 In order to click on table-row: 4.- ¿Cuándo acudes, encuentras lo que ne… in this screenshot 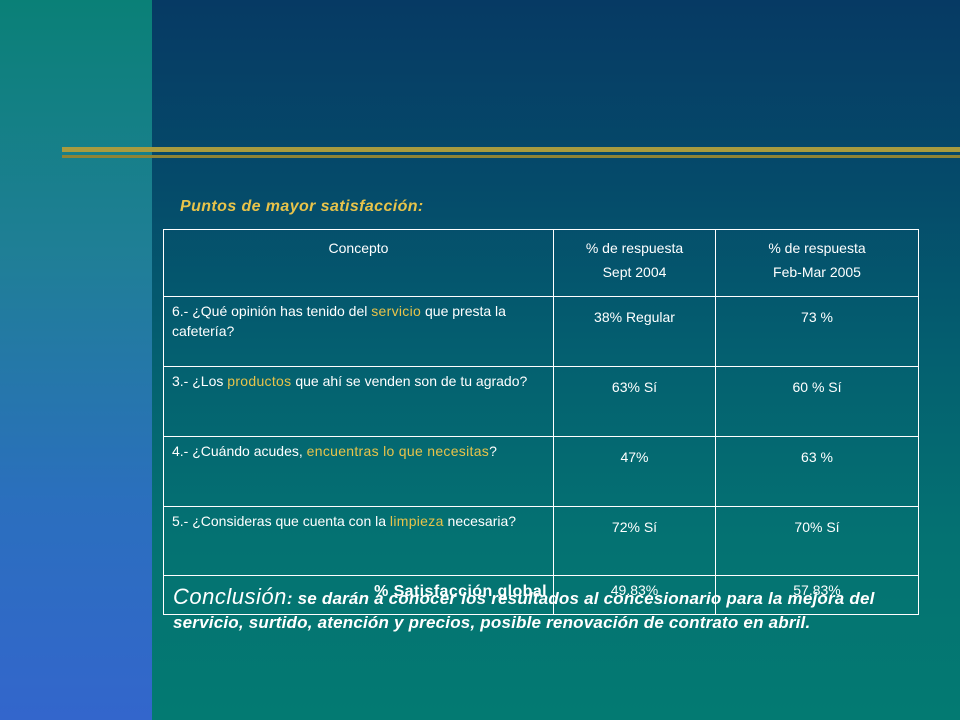, I will do `click(541, 471)`.